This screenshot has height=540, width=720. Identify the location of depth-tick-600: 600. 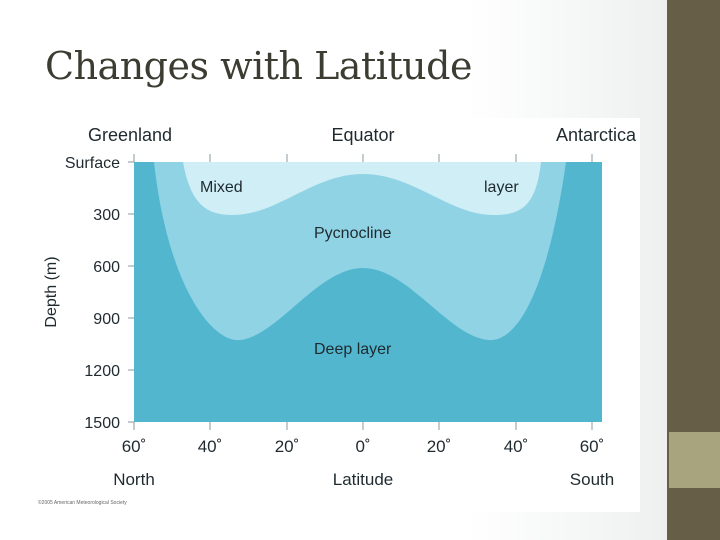
(106, 267).